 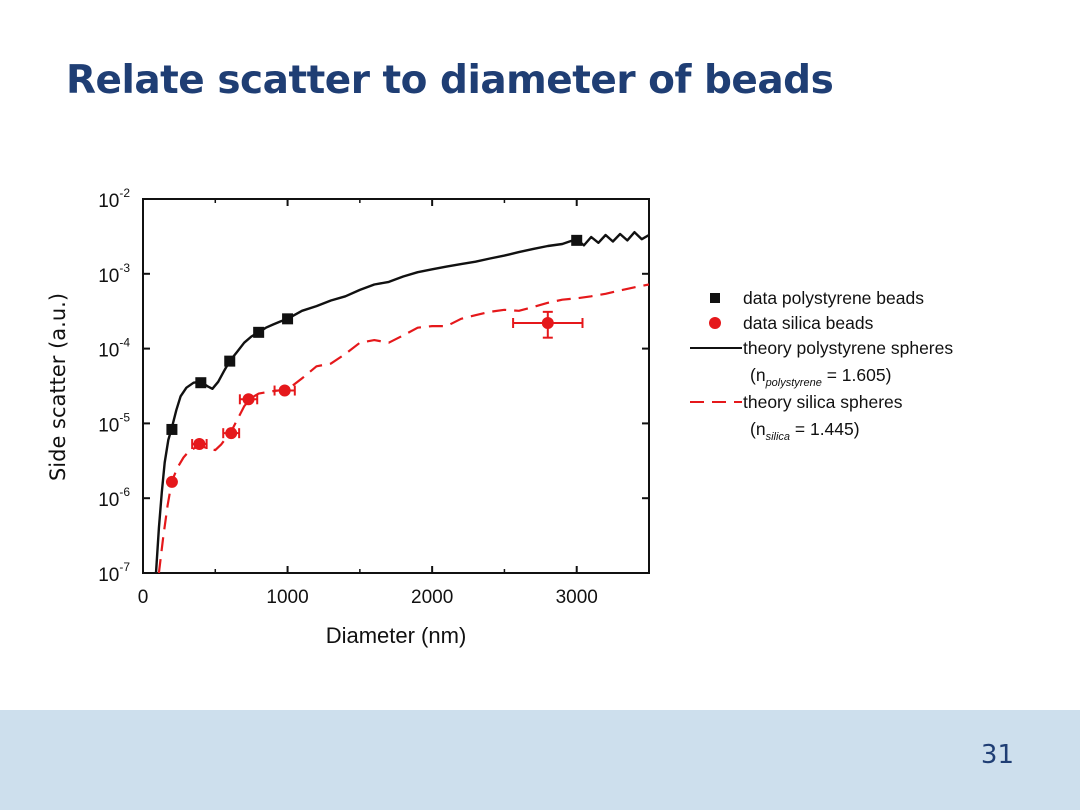 I want to click on data-points, so click(x=374, y=361).